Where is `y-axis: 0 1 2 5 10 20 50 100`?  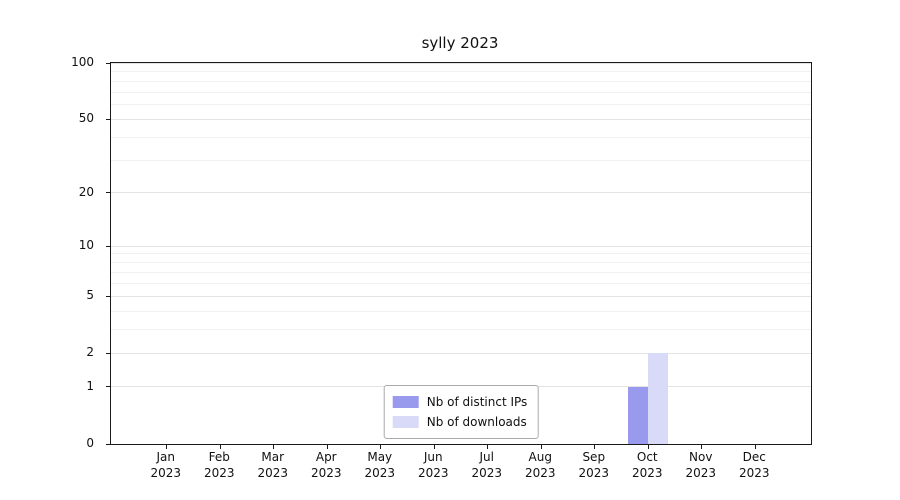
y-axis: 0 1 2 5 10 20 50 100 is located at coordinates (51, 252).